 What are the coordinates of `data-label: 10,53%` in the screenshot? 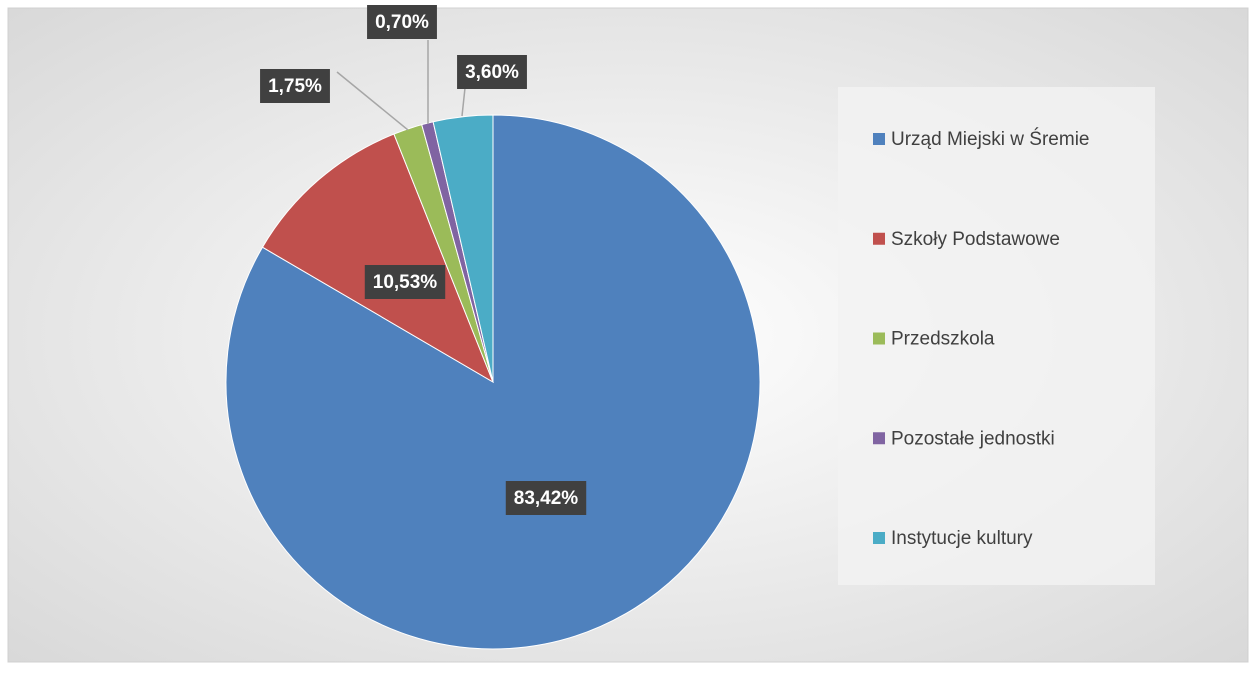 It's located at (405, 282).